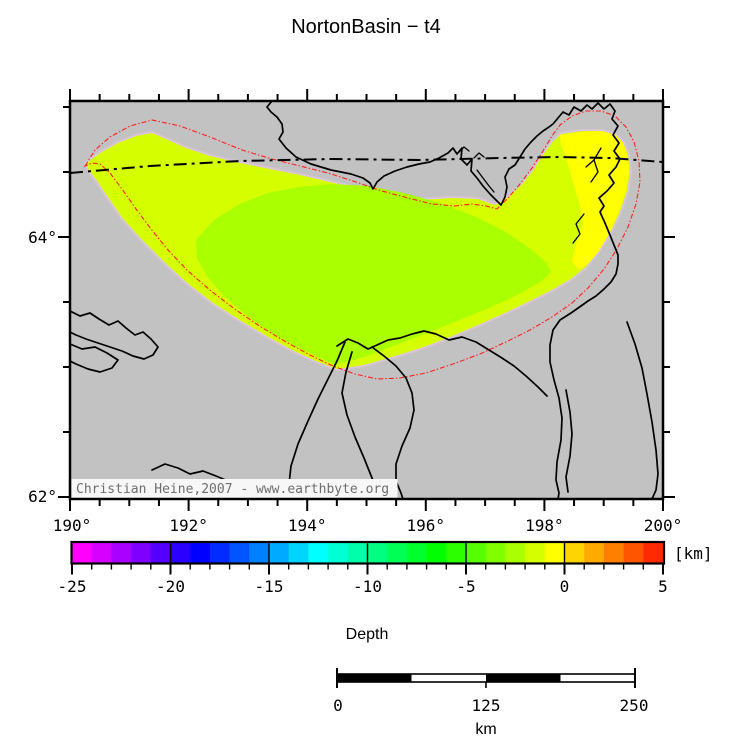 This screenshot has width=731, height=754. I want to click on x-tick-label: 192°, so click(188, 525).